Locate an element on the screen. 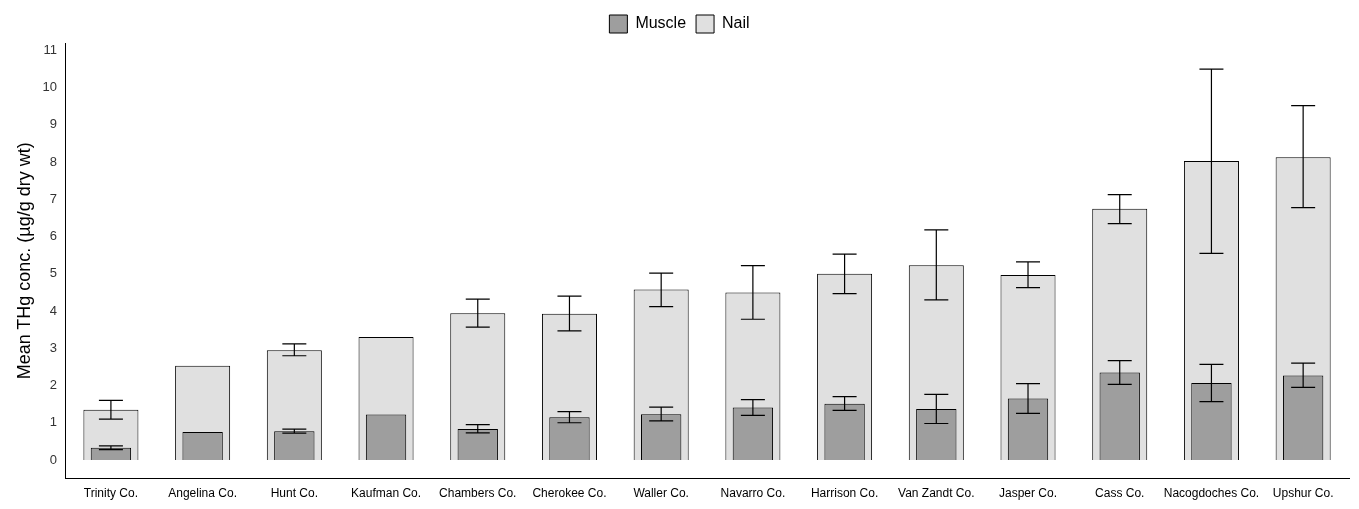 The image size is (1359, 509). y-axis-title: Mean THg conc. (µg/g dry wt) is located at coordinates (23, 261).